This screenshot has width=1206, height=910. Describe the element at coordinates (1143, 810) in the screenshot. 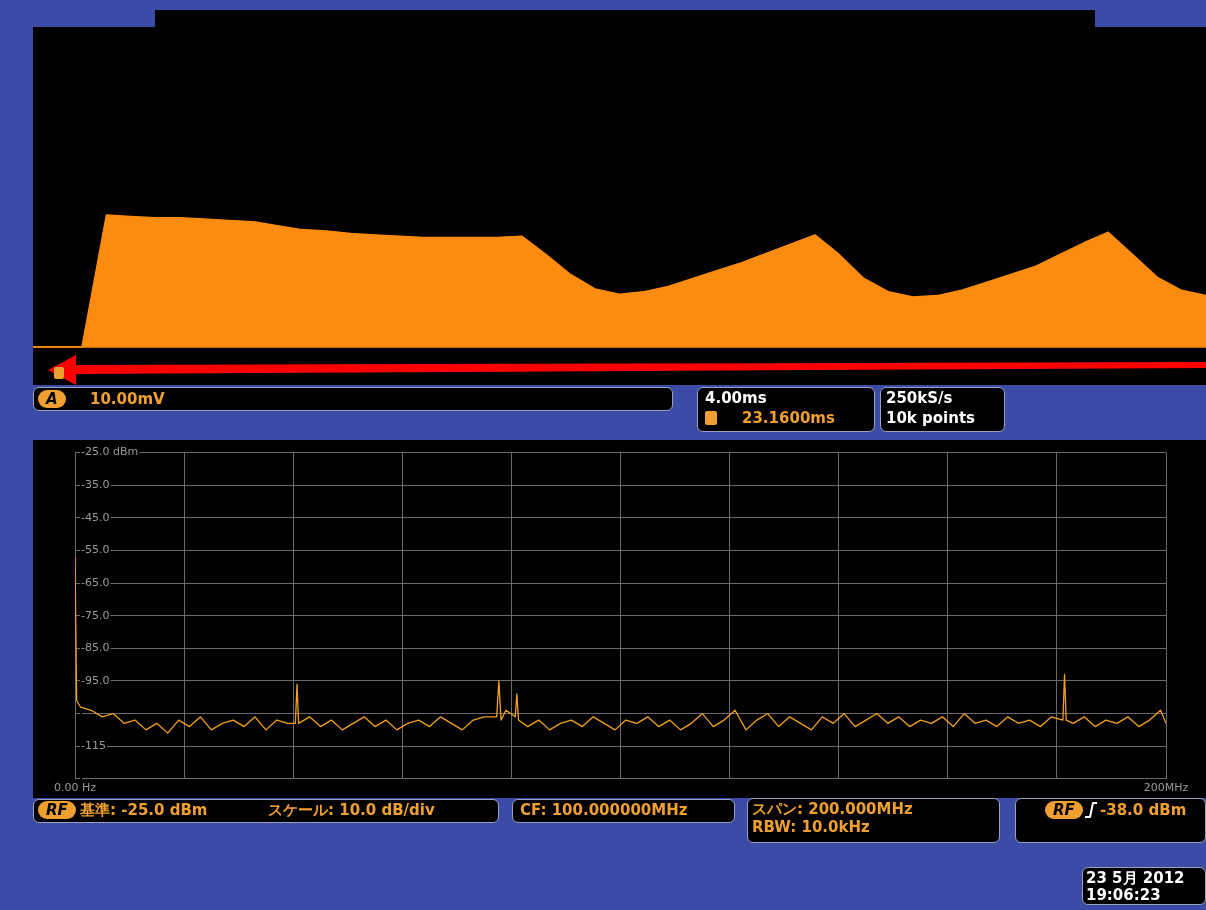

I see `text: -38.0 dBm` at that location.